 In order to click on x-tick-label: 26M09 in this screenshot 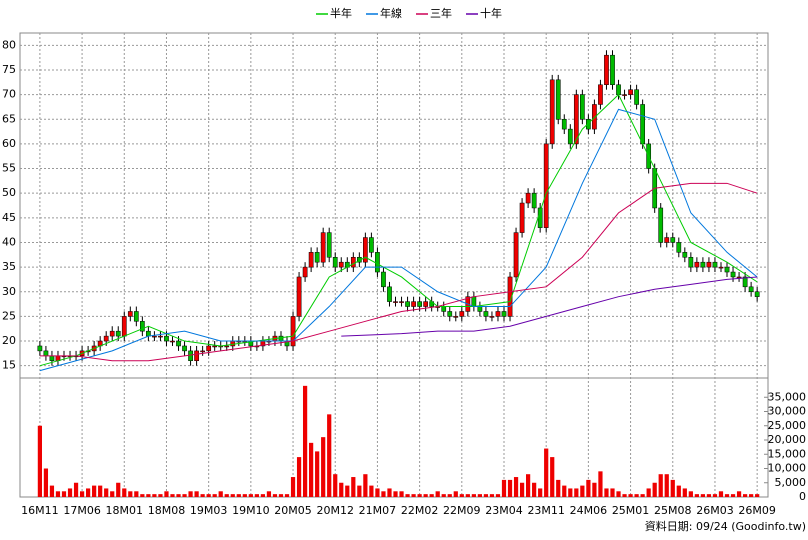, I will do `click(757, 510)`.